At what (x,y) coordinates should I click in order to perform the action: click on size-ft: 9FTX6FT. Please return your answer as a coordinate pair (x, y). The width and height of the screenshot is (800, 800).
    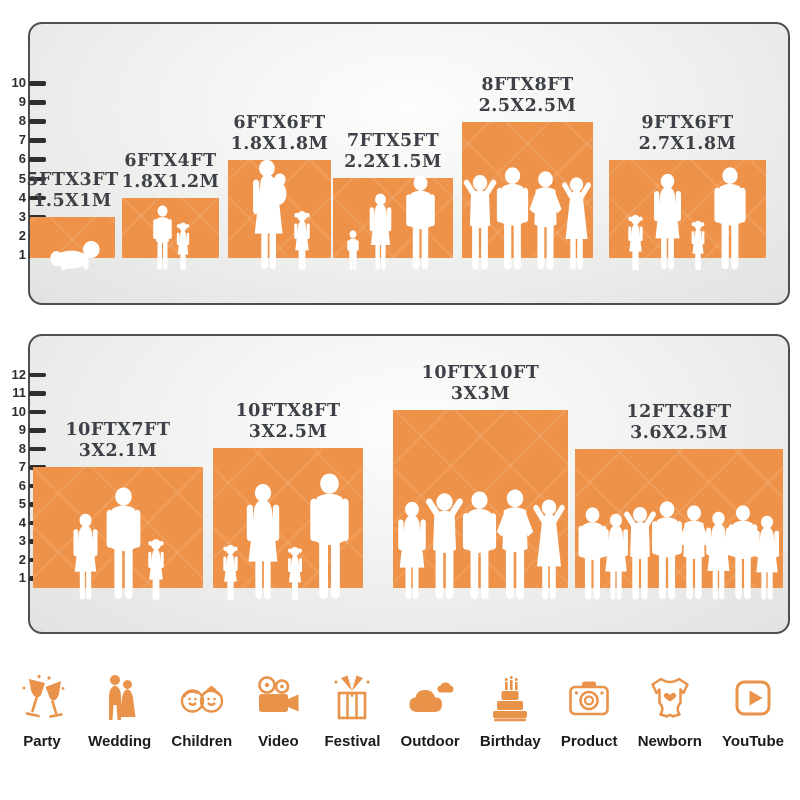
    Looking at the image, I should click on (687, 123).